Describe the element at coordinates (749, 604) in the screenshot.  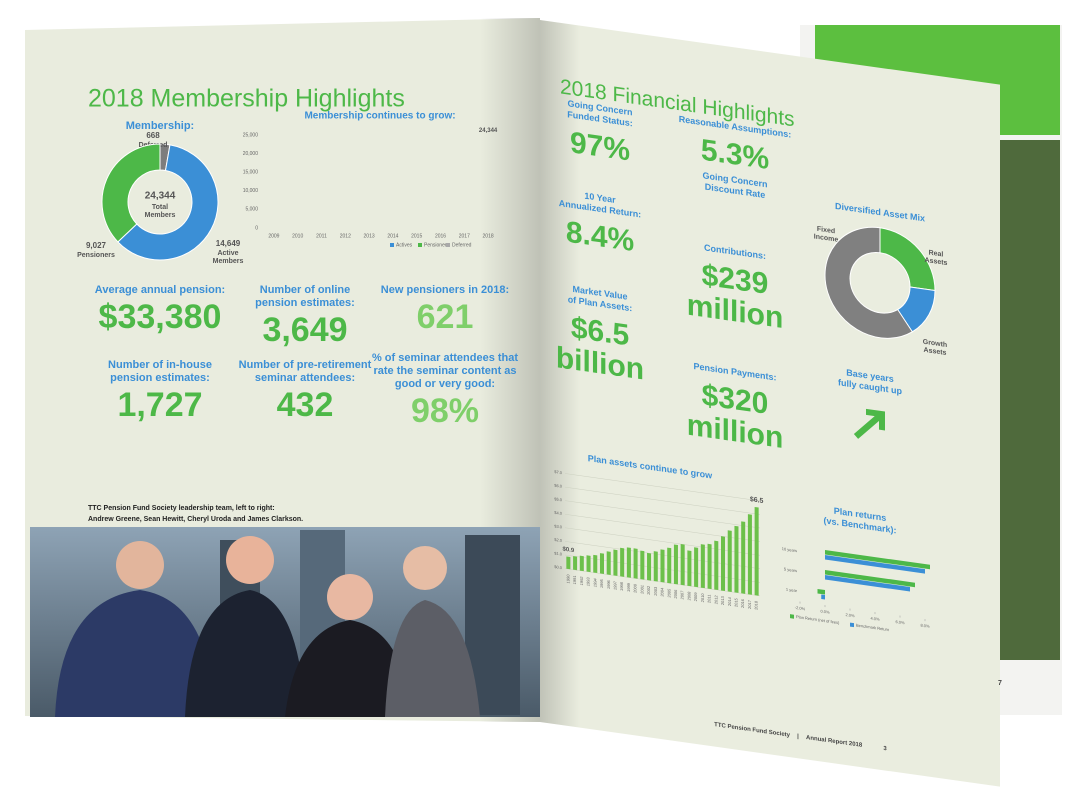
I see `x-tick-label: 2017` at that location.